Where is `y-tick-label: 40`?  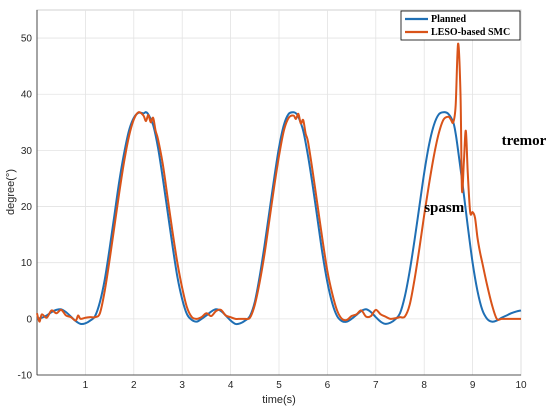
y-tick-label: 40 is located at coordinates (27, 95).